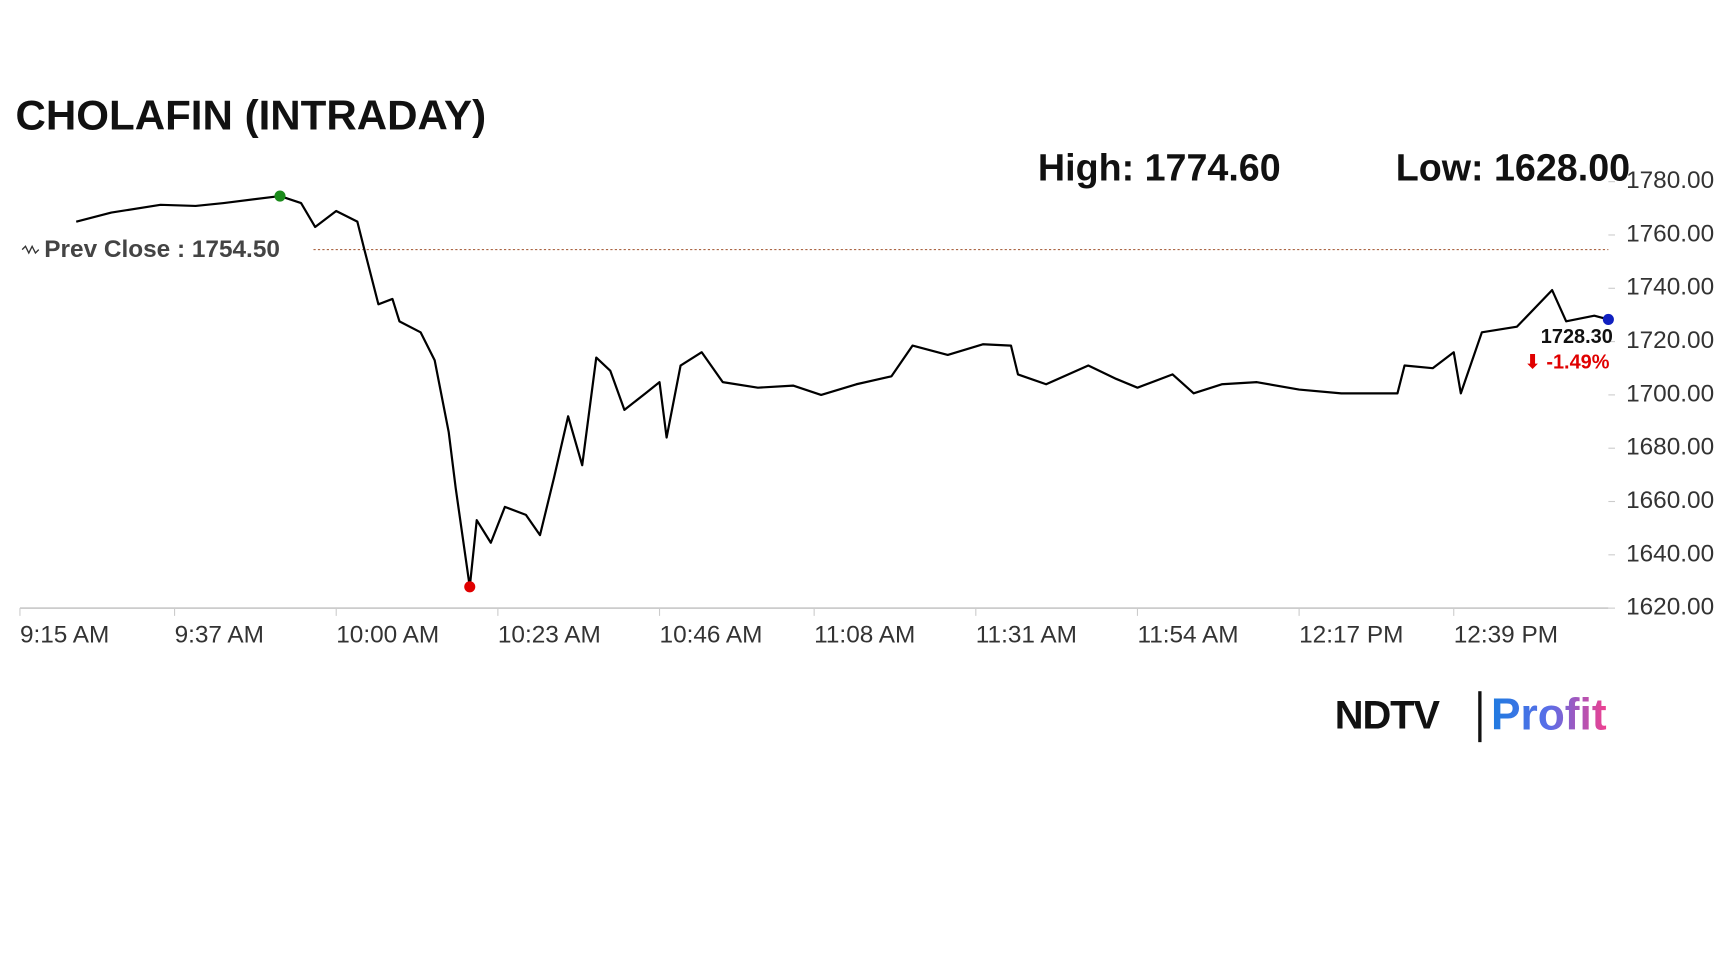  I want to click on change: ⬇ -1.49%, so click(1567, 363).